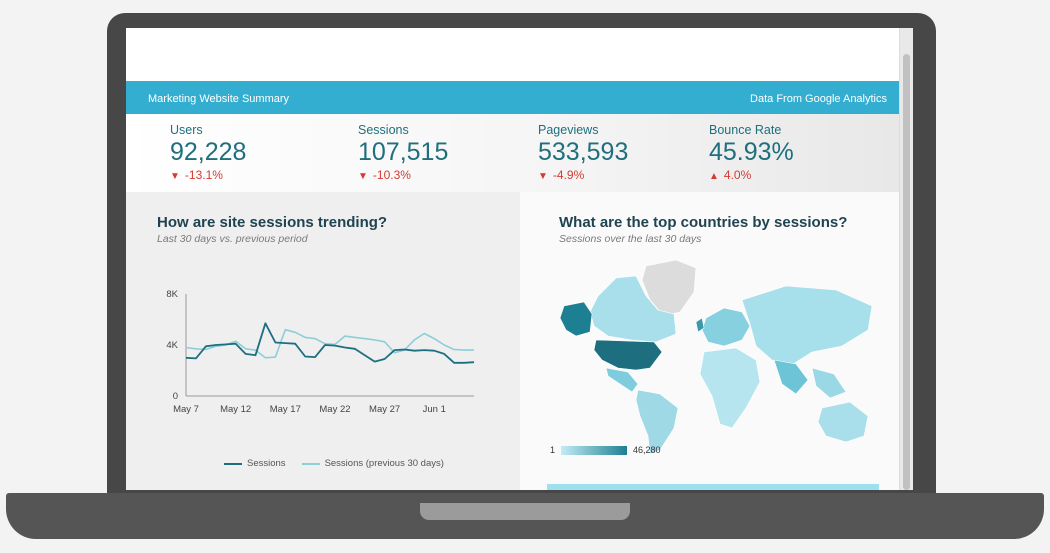 This screenshot has height=553, width=1050. I want to click on scale-min: 1, so click(553, 450).